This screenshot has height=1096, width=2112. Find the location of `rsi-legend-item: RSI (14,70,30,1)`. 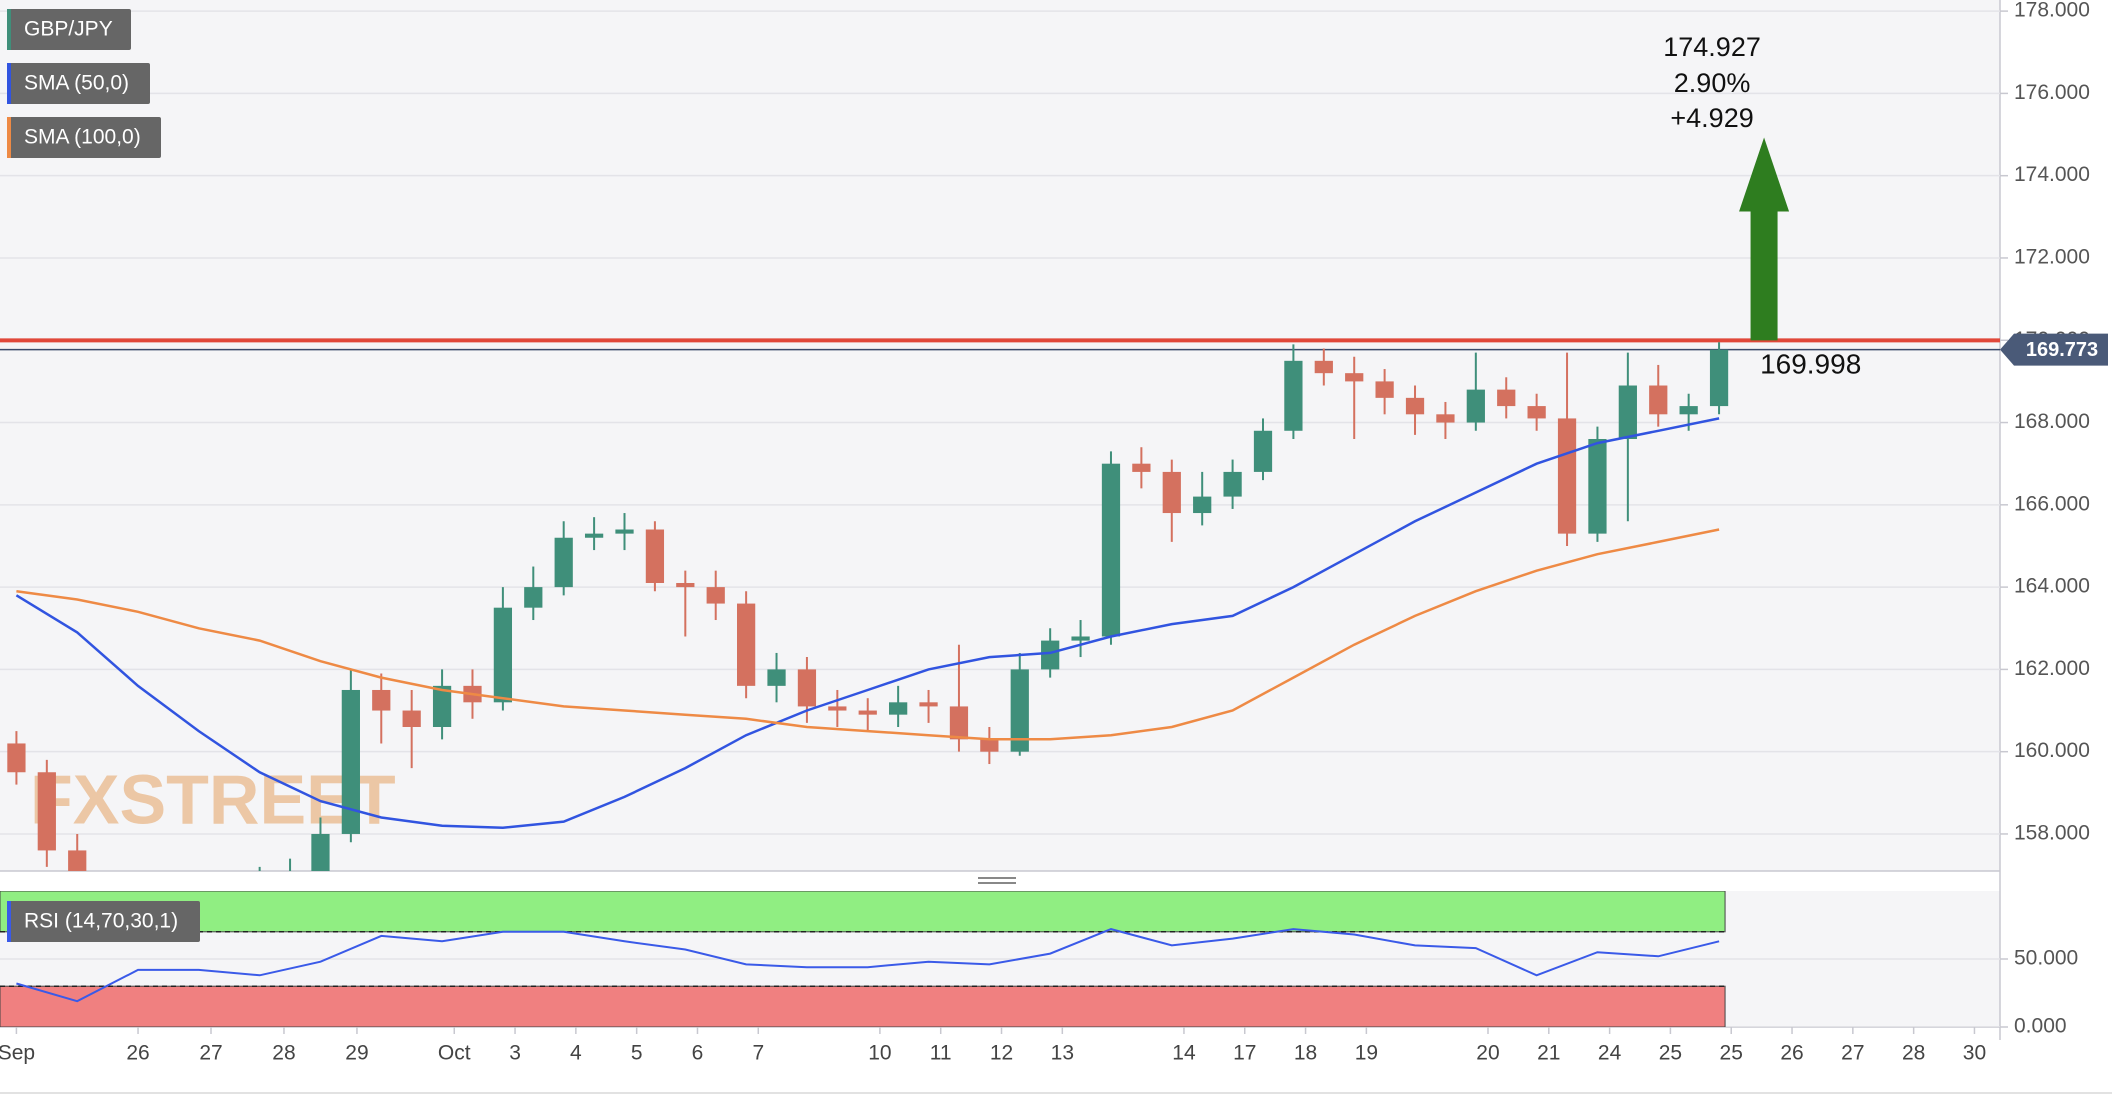

rsi-legend-item: RSI (14,70,30,1) is located at coordinates (103, 921).